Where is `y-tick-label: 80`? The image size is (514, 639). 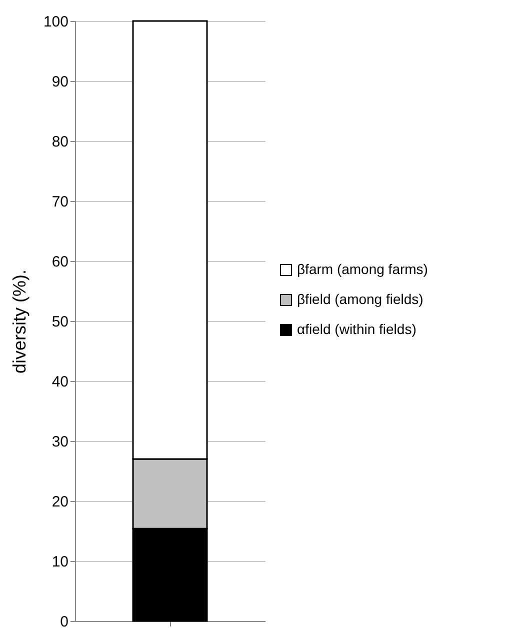 y-tick-label: 80 is located at coordinates (60, 142).